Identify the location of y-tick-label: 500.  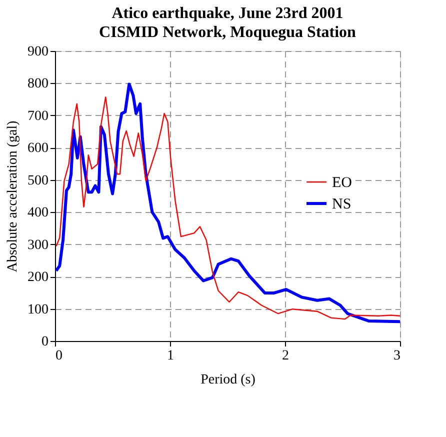
(38, 180).